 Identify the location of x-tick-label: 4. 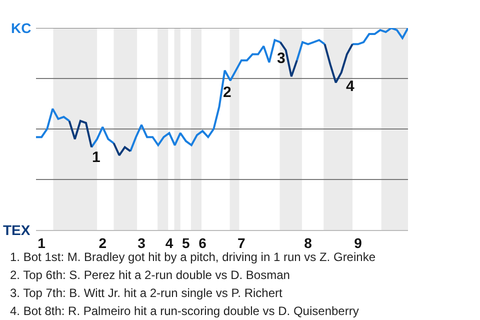
(169, 242).